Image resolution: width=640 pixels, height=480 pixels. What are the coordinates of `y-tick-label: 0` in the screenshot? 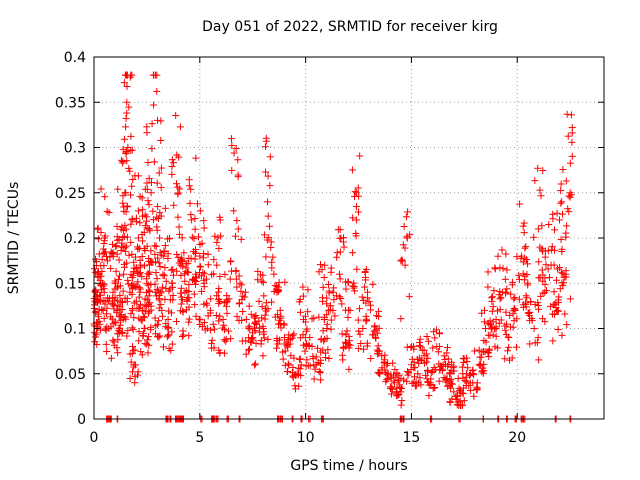 It's located at (81, 420).